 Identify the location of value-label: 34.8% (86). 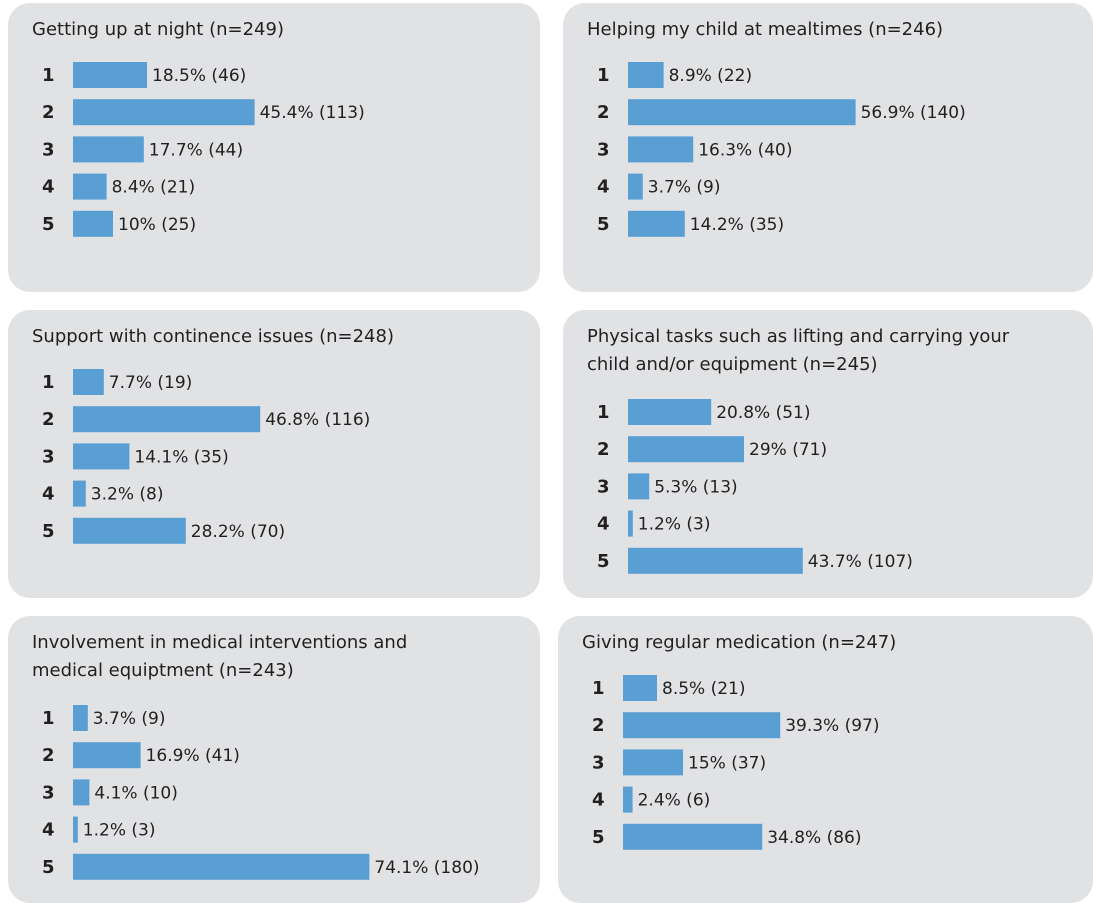
(814, 838).